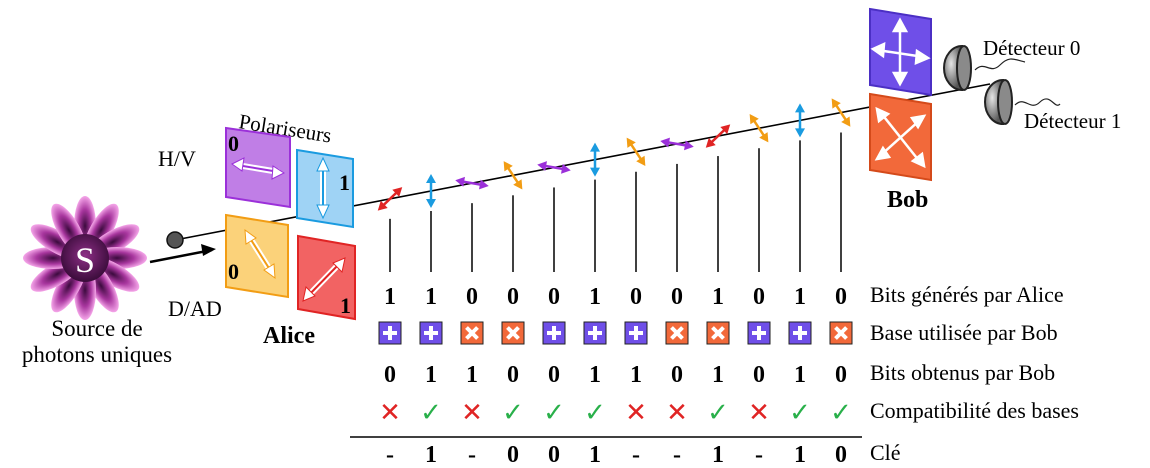 This screenshot has width=1150, height=468. What do you see at coordinates (616, 455) in the screenshot?
I see `key-row: - 1 - 0 0 1 - - 1 - 1 0` at bounding box center [616, 455].